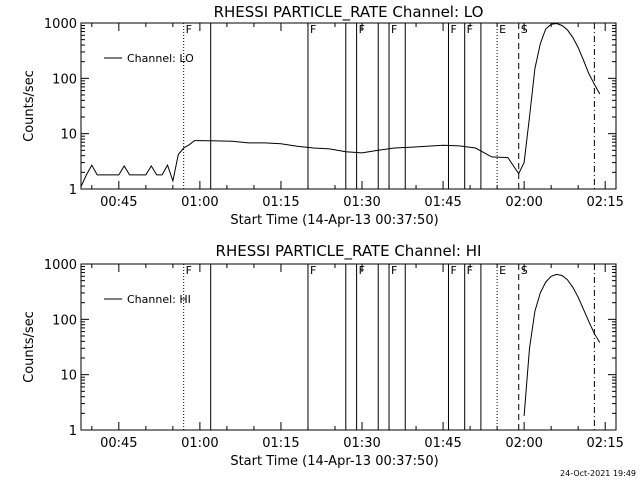 The height and width of the screenshot is (480, 640). What do you see at coordinates (160, 58) in the screenshot?
I see `legend-label: Channel: LO` at bounding box center [160, 58].